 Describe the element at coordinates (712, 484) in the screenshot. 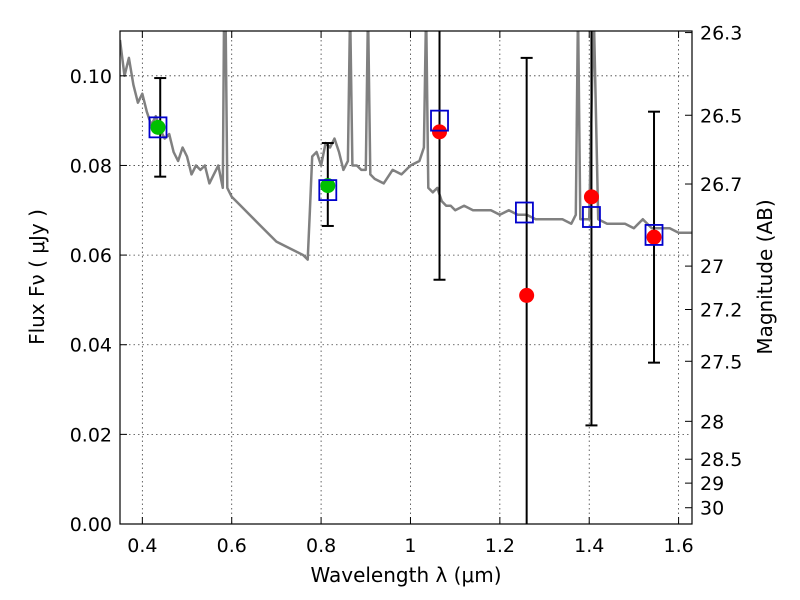

I see `right-tick-label: 29` at that location.